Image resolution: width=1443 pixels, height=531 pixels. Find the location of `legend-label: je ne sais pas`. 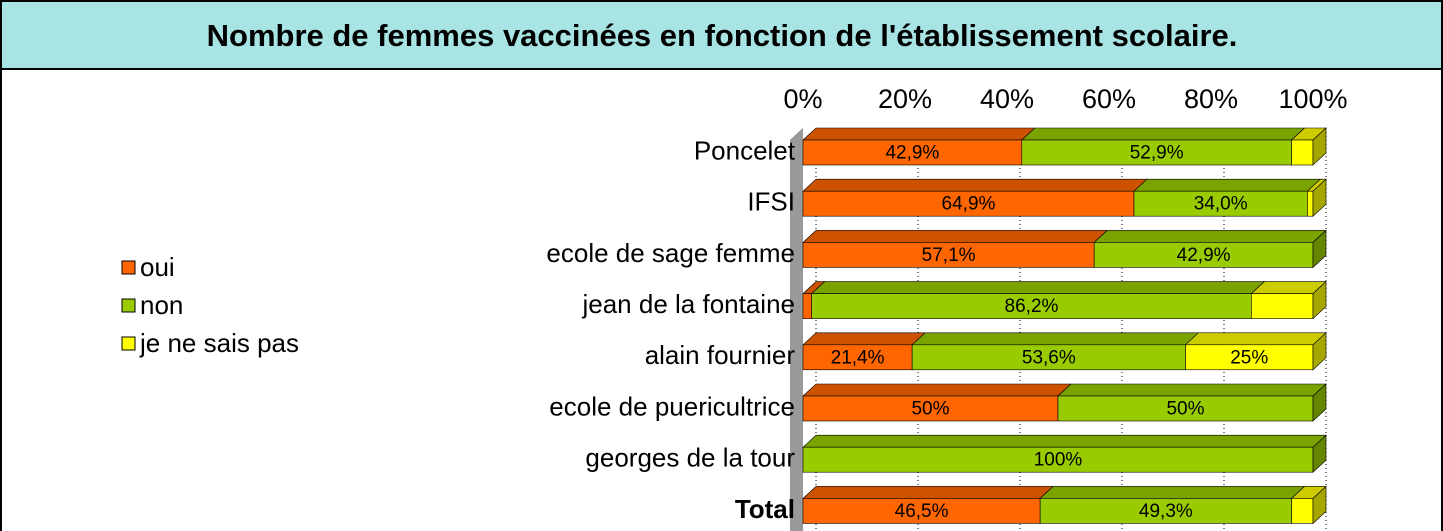

legend-label: je ne sais pas is located at coordinates (219, 343).